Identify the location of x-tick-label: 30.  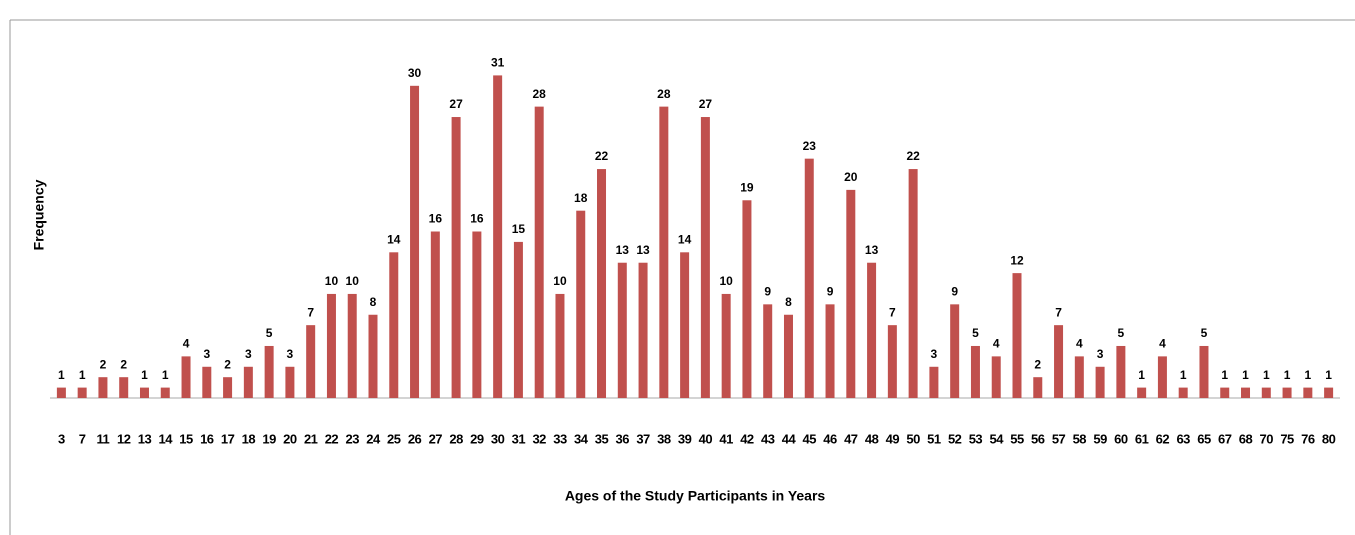
(498, 438).